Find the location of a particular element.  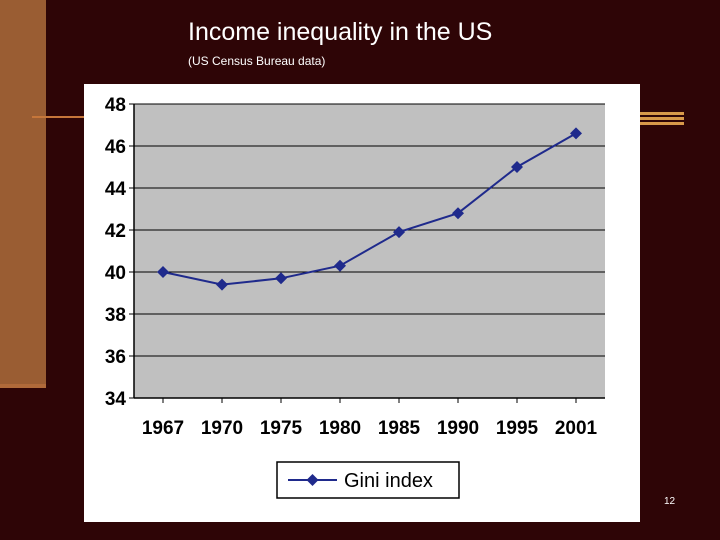

side-panel is located at coordinates (23, 194).